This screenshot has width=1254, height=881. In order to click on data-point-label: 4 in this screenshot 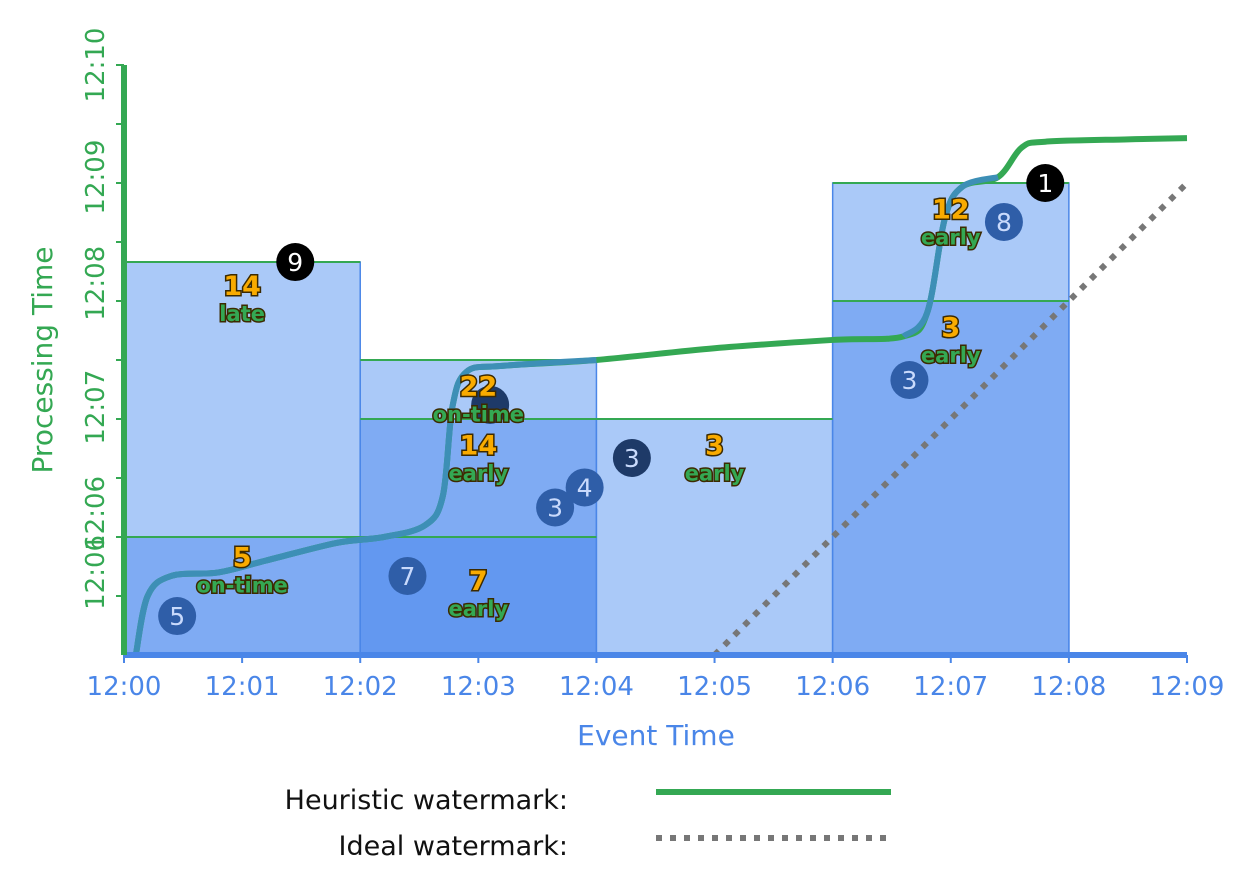, I will do `click(585, 487)`.